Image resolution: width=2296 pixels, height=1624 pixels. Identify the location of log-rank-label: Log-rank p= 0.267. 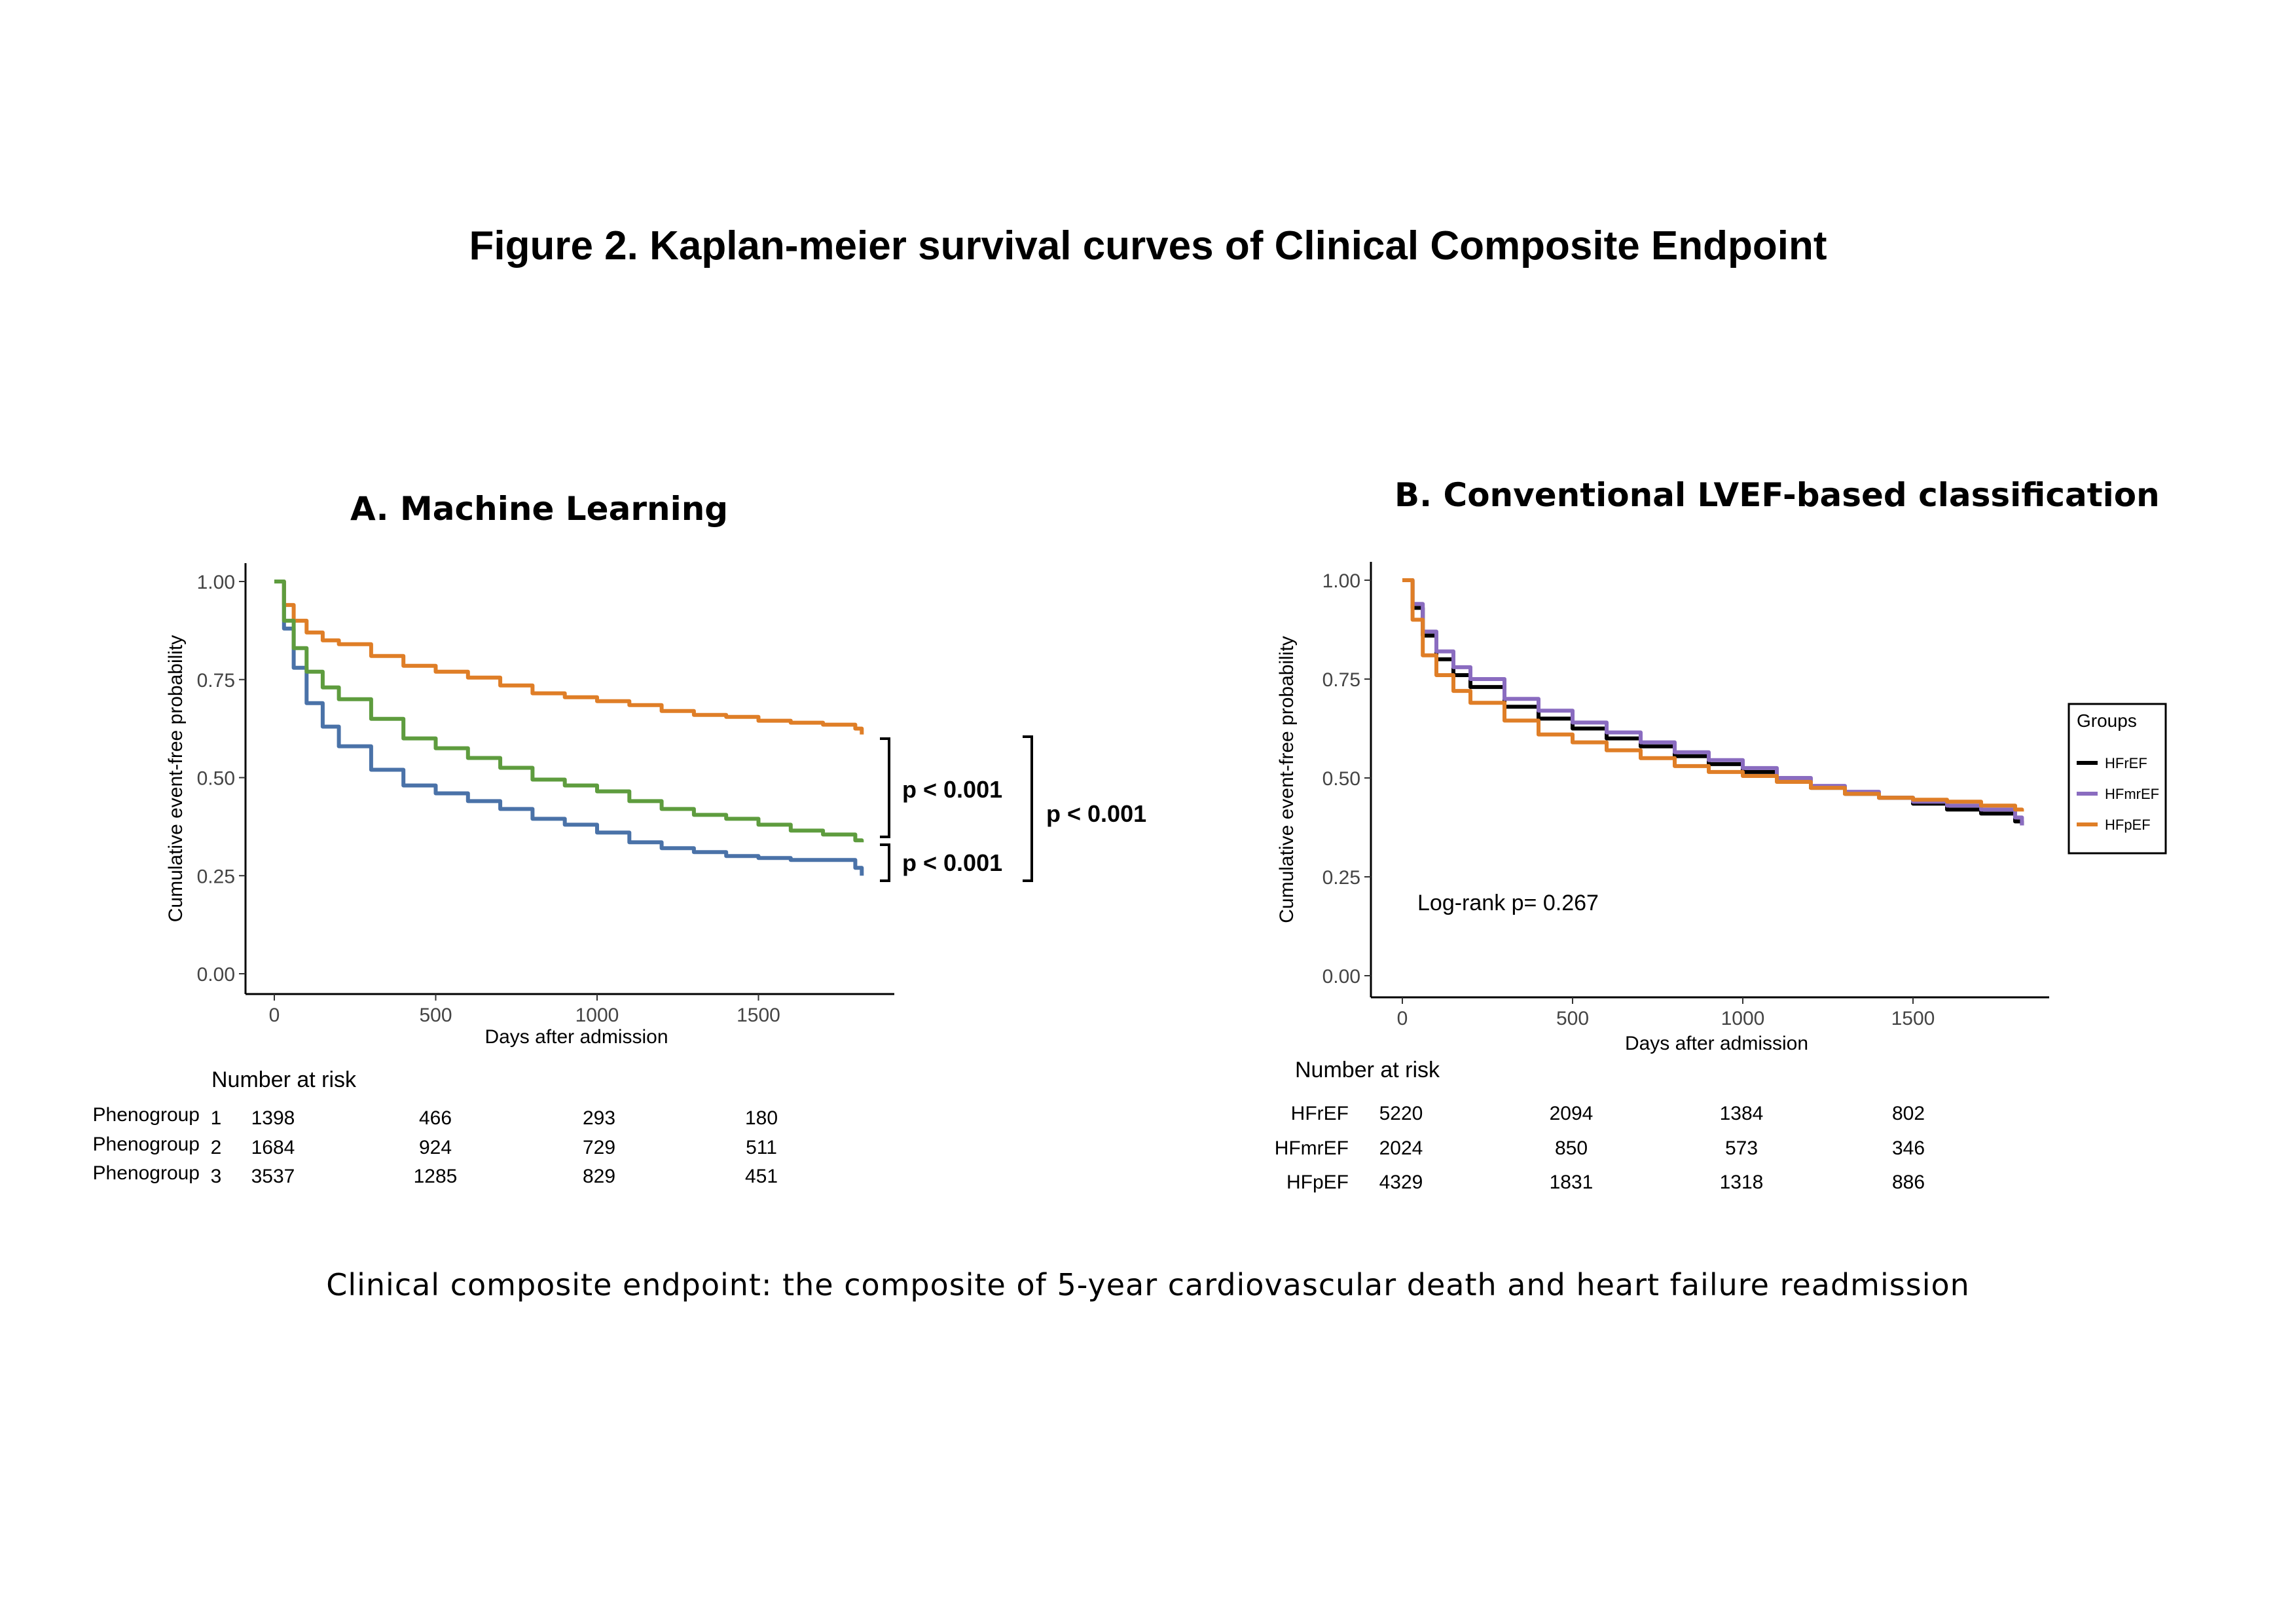
(1508, 903).